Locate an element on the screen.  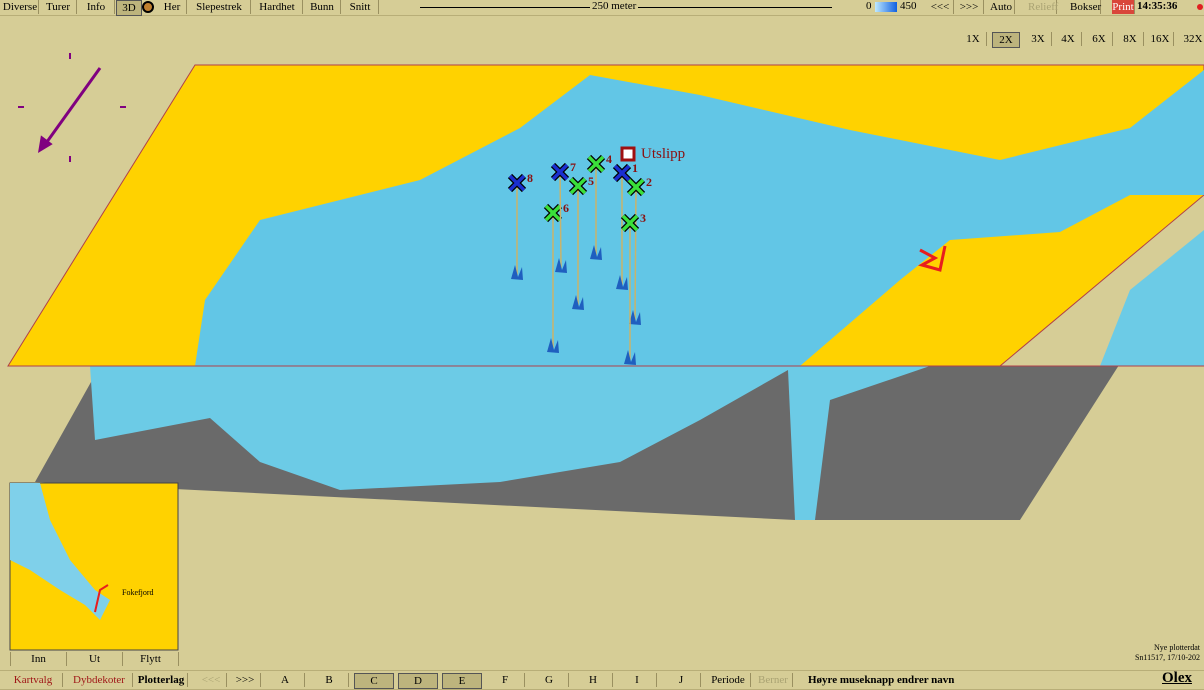
top-button: Print is located at coordinates (1123, 7).